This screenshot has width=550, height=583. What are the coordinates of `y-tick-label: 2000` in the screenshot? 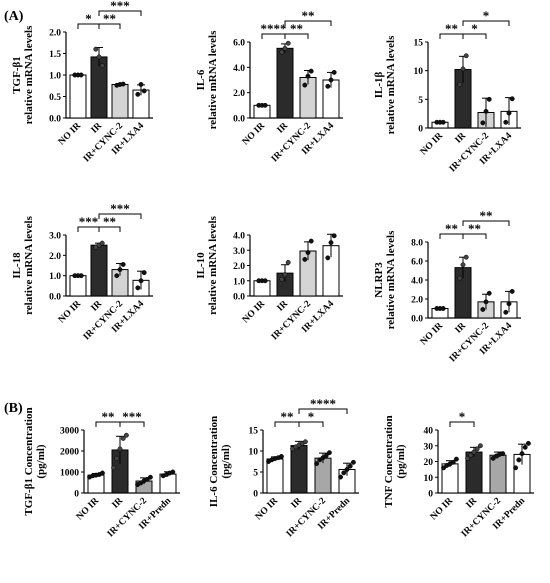 It's located at (69, 453).